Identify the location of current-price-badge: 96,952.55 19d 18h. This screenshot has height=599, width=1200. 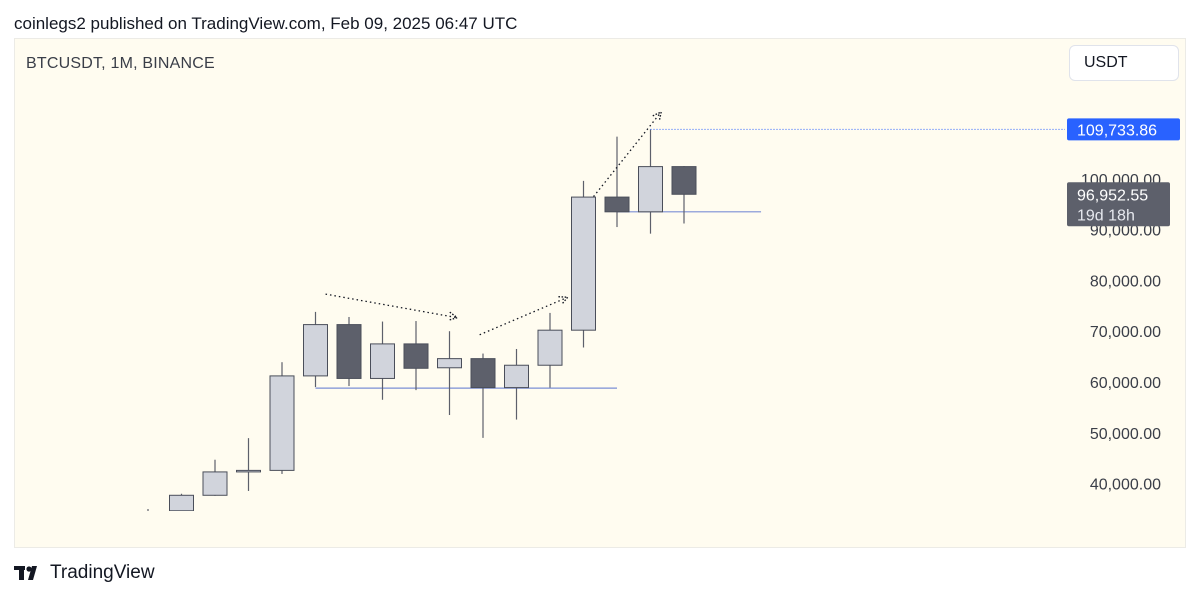
(1118, 204).